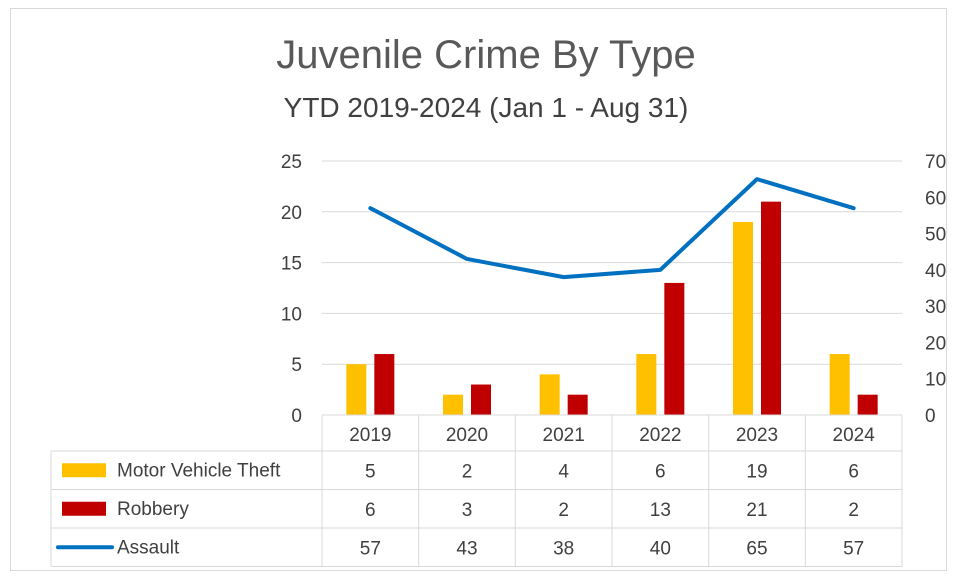  I want to click on line-assault, so click(612, 228).